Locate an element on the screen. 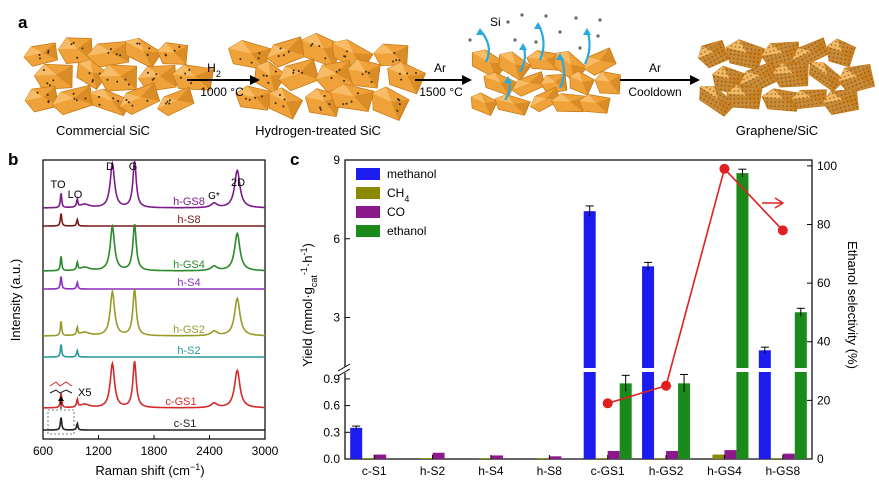  raman-x-axis-ticks: 600 1200 1800 2400 3000 is located at coordinates (156, 446).